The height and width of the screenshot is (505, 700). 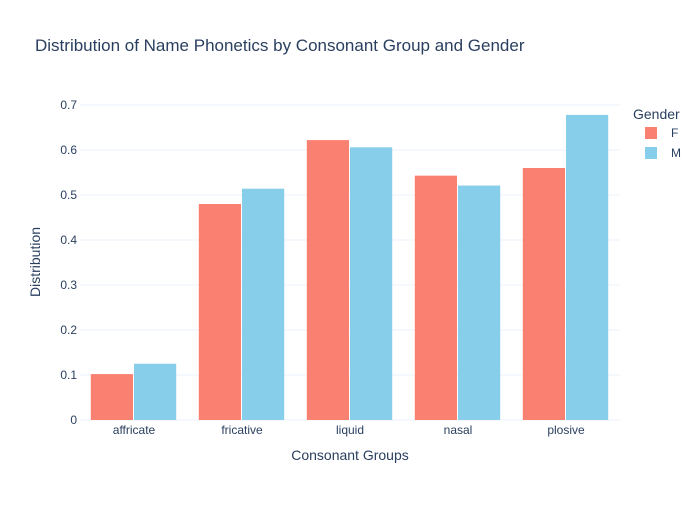 What do you see at coordinates (68, 330) in the screenshot?
I see `y-tick-label: 0.2` at bounding box center [68, 330].